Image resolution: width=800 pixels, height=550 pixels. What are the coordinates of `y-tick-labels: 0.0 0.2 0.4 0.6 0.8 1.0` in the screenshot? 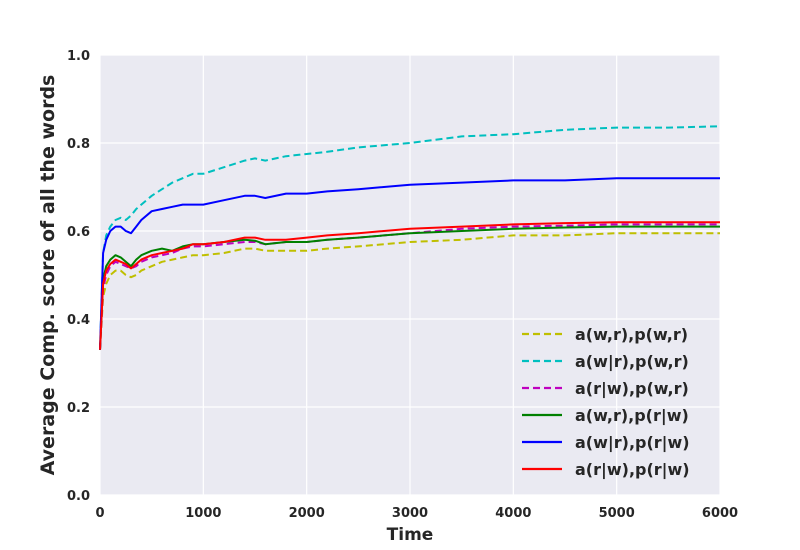 It's located at (78, 276).